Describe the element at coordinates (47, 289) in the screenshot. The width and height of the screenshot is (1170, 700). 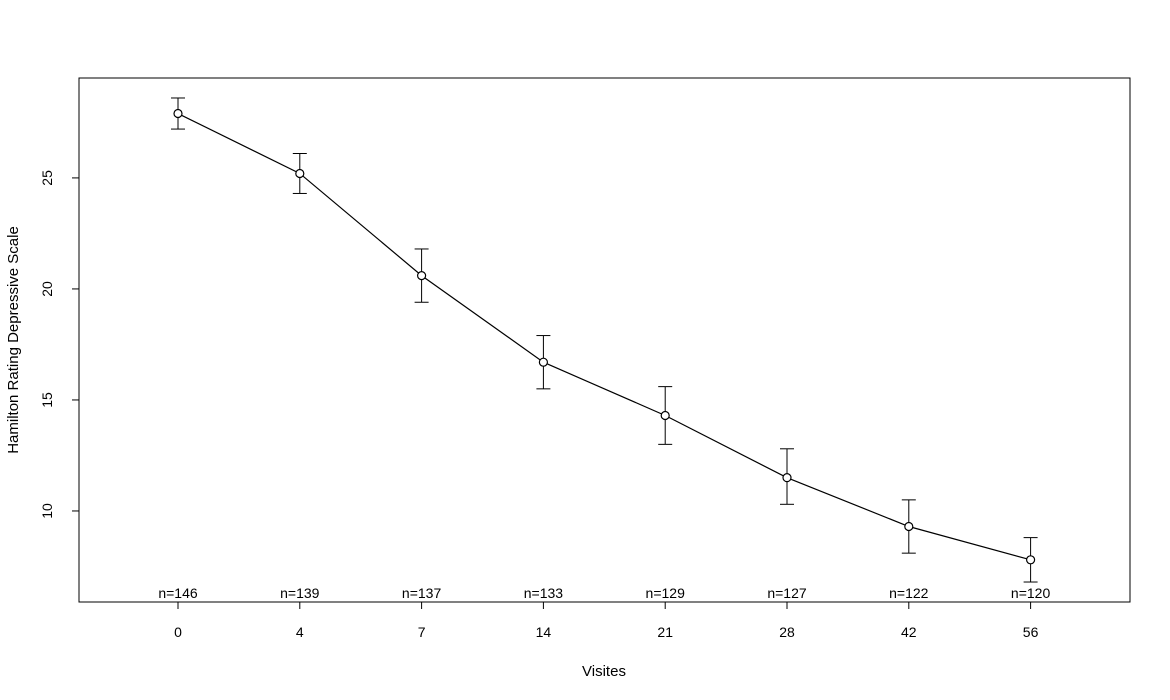
I see `y-tick-label-20: 20` at that location.